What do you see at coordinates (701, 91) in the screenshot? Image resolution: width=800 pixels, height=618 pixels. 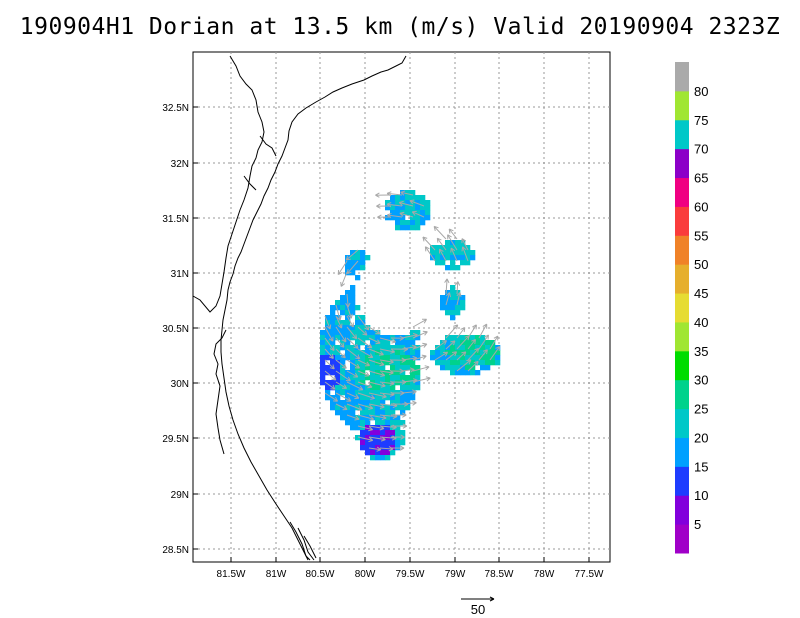 I see `colorbar-label: 80` at bounding box center [701, 91].